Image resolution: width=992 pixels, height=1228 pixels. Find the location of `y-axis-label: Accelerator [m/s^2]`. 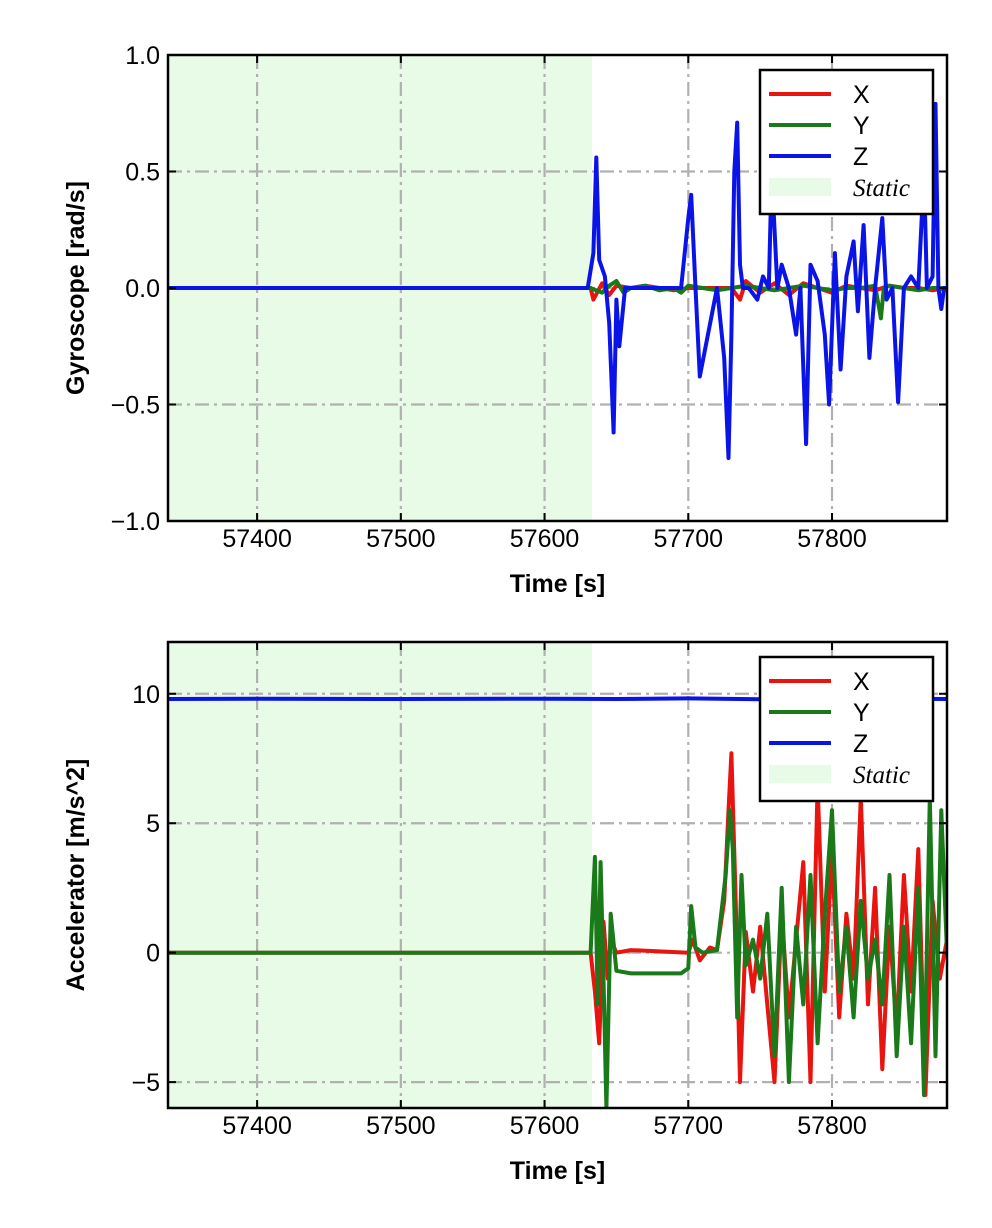

y-axis-label: Accelerator [m/s^2] is located at coordinates (76, 875).